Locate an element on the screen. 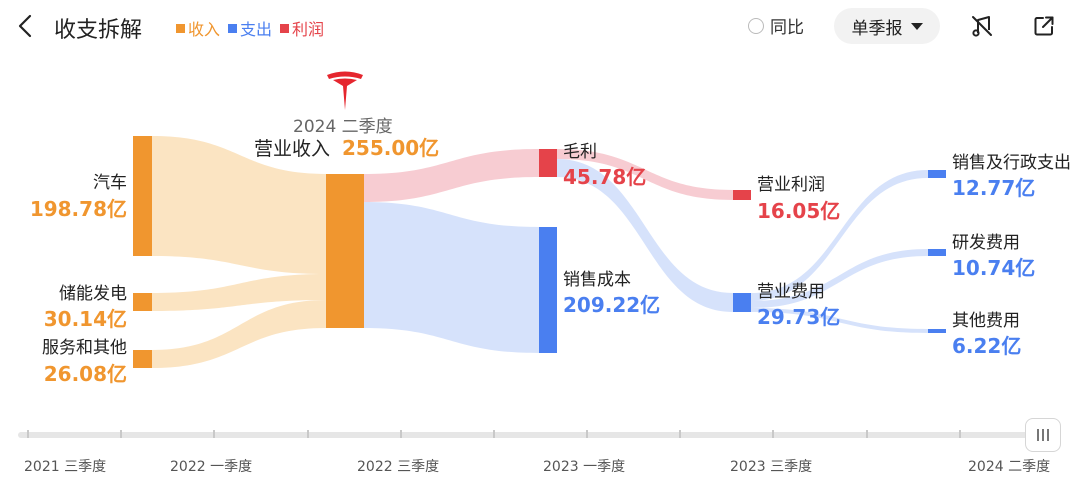 The image size is (1080, 482). yoy-toggle: 同比 is located at coordinates (776, 25).